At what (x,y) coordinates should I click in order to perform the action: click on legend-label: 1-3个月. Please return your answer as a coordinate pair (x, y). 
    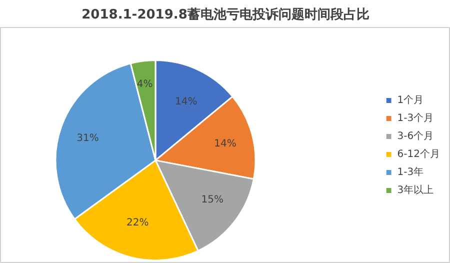
    Looking at the image, I should click on (415, 118).